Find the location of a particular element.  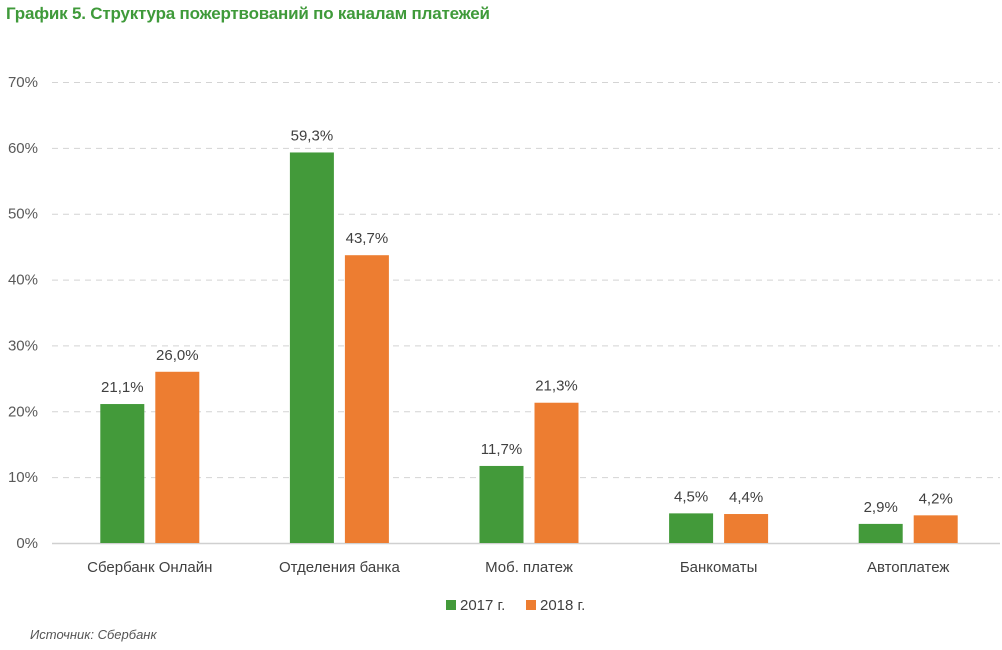

x-tick-label: Автоплатеж is located at coordinates (908, 567).